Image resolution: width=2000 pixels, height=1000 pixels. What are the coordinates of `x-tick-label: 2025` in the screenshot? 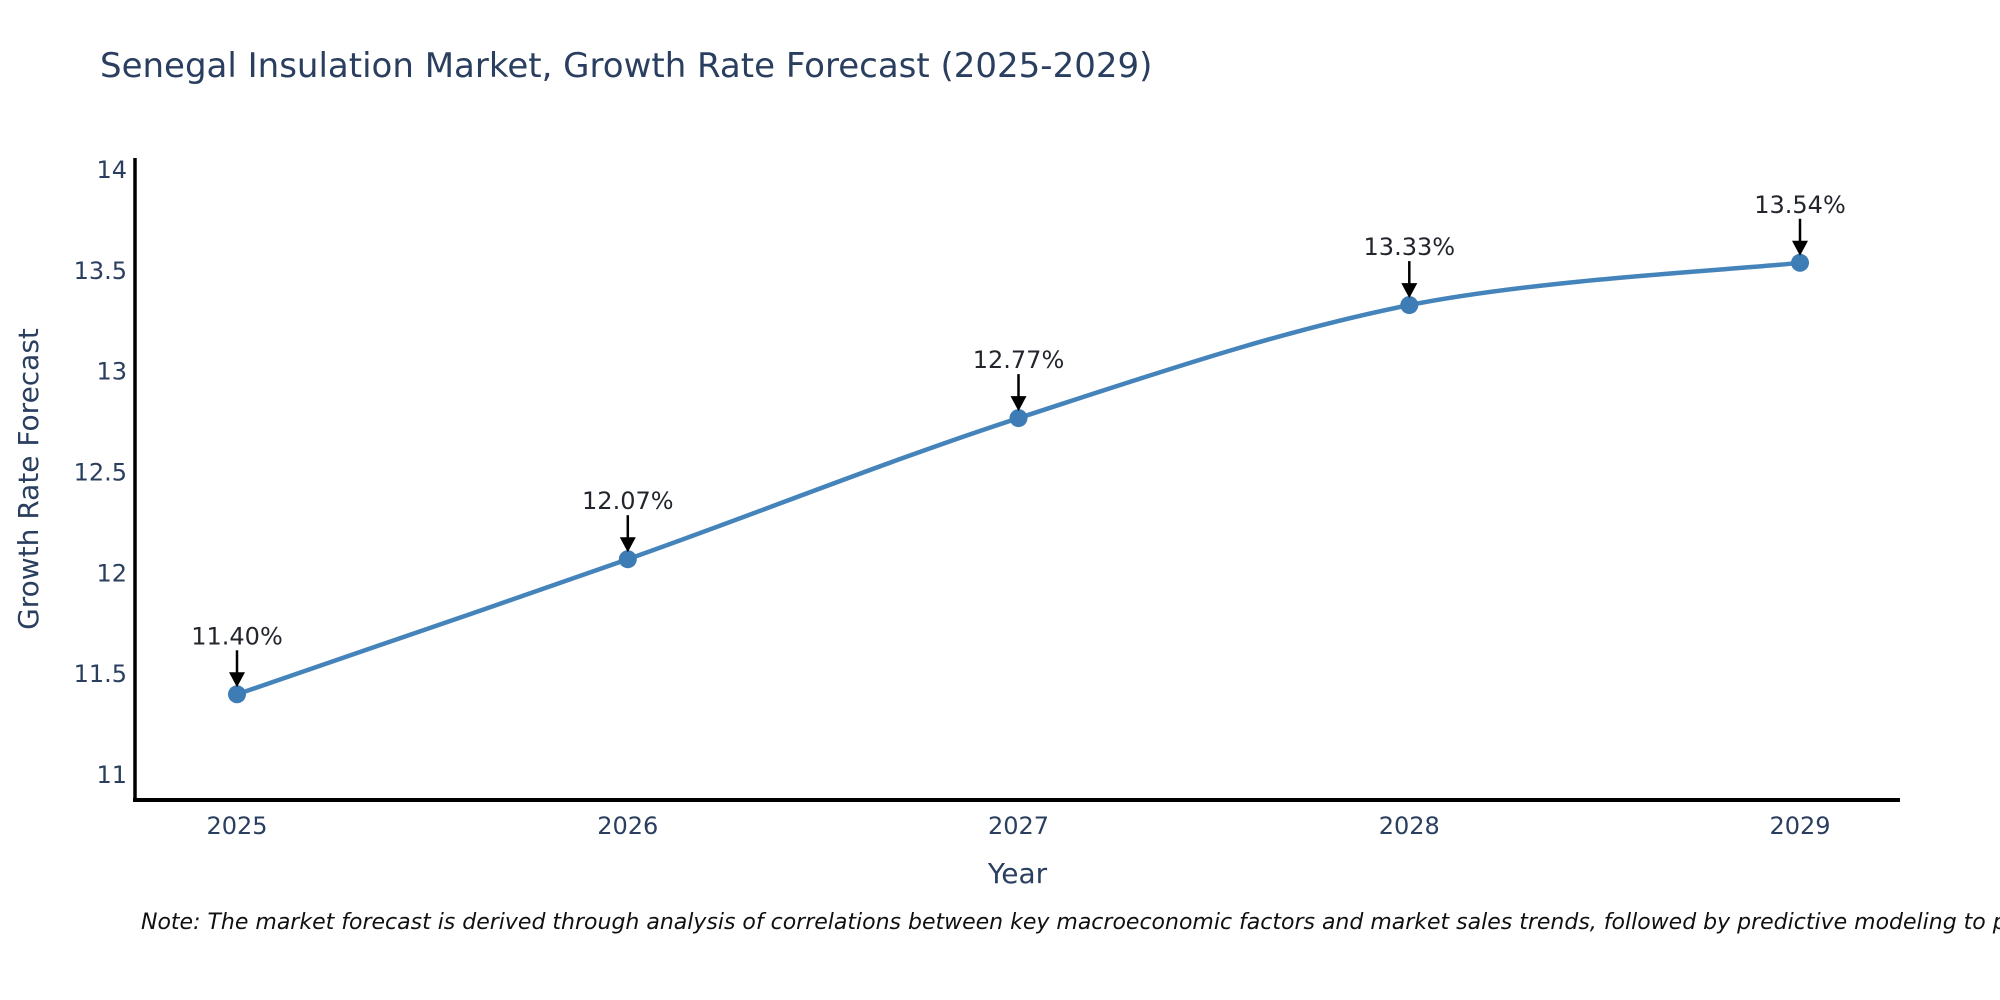 It's located at (236, 826).